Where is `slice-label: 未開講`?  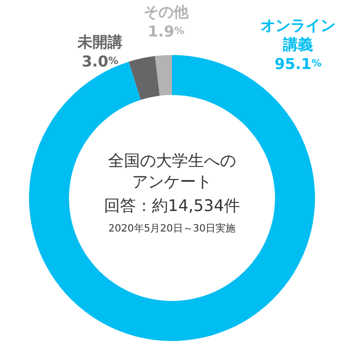 slice-label: 未開講 is located at coordinates (99, 42).